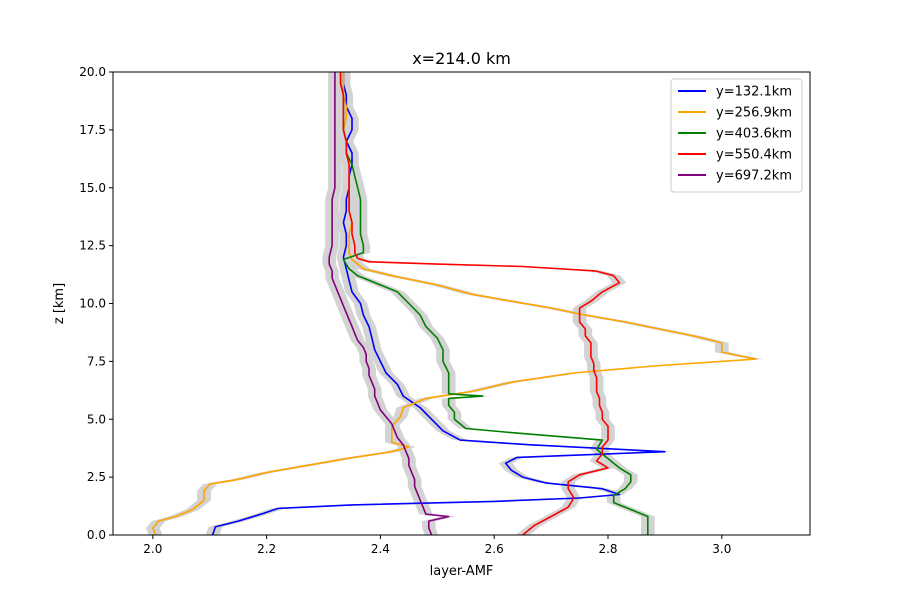 The height and width of the screenshot is (604, 900). What do you see at coordinates (380, 549) in the screenshot?
I see `x-tick-label: 2.4` at bounding box center [380, 549].